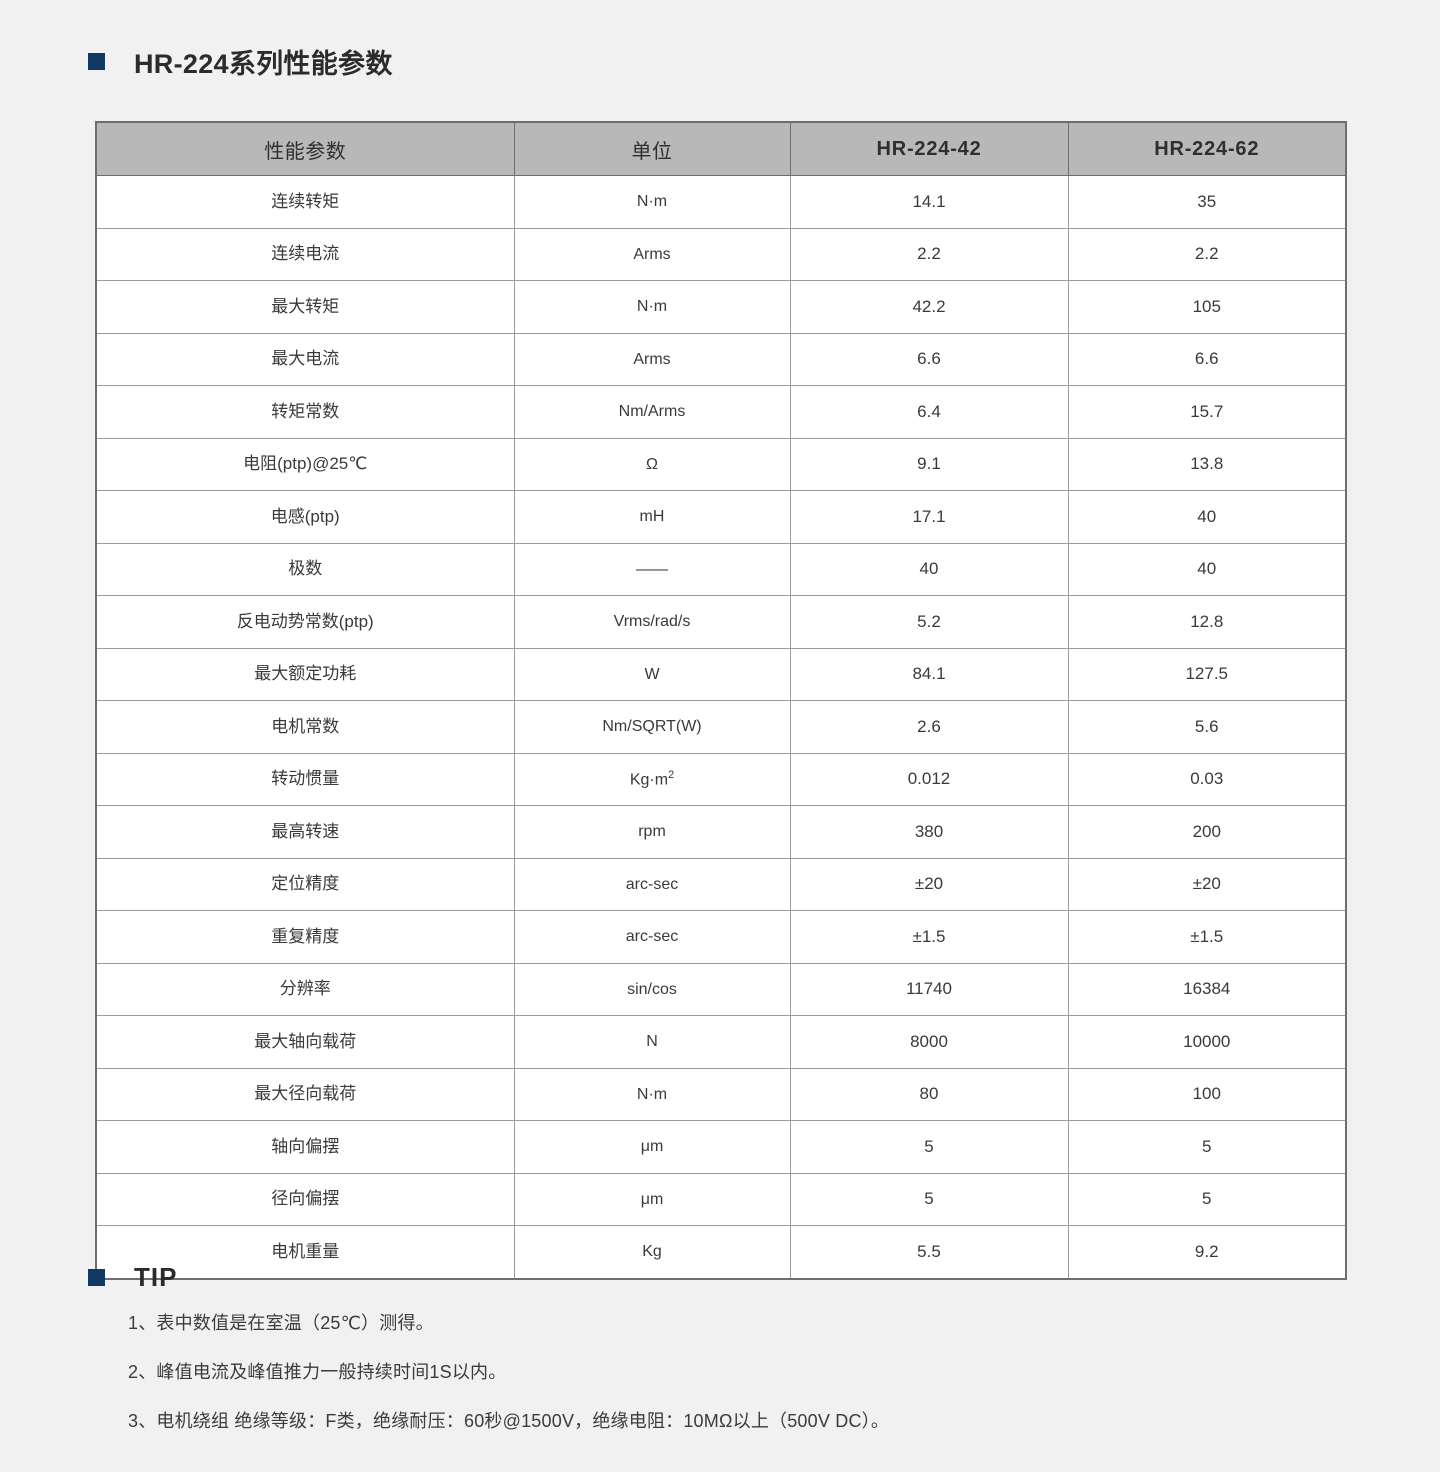 The width and height of the screenshot is (1440, 1472). I want to click on table-row: 径向偏摆 μm 5 5, so click(721, 1199).